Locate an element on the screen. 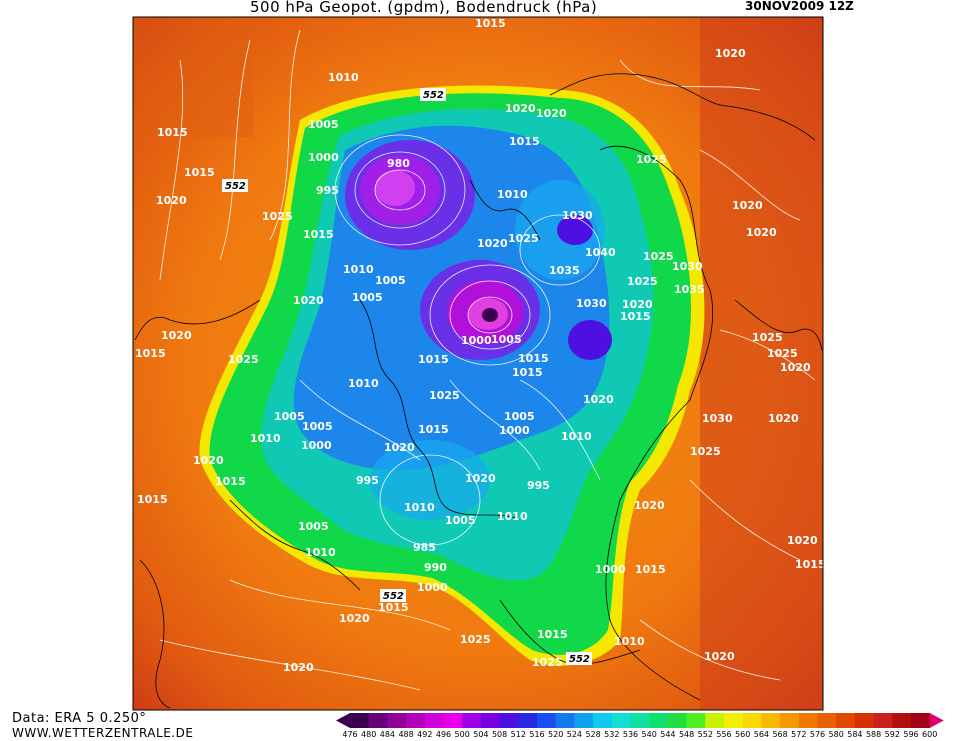 The image size is (959, 741). legend-tick-label: 596 is located at coordinates (910, 734).